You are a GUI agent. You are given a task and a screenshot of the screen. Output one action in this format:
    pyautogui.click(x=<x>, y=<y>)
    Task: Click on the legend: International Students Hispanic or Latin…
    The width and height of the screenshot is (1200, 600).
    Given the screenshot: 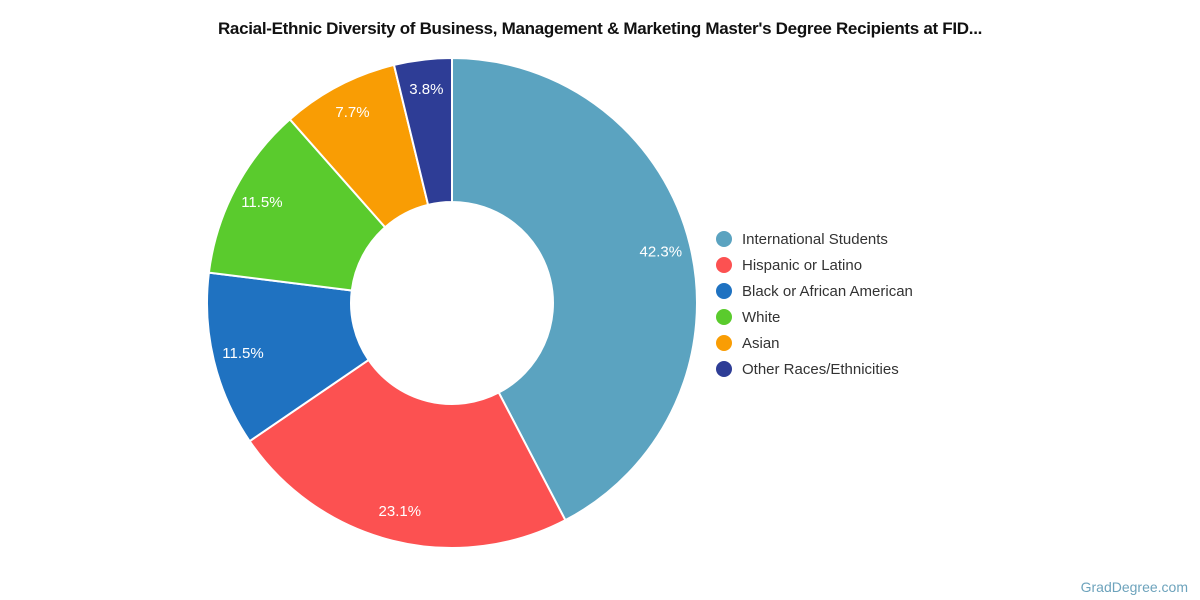 What is the action you would take?
    pyautogui.click(x=814, y=304)
    